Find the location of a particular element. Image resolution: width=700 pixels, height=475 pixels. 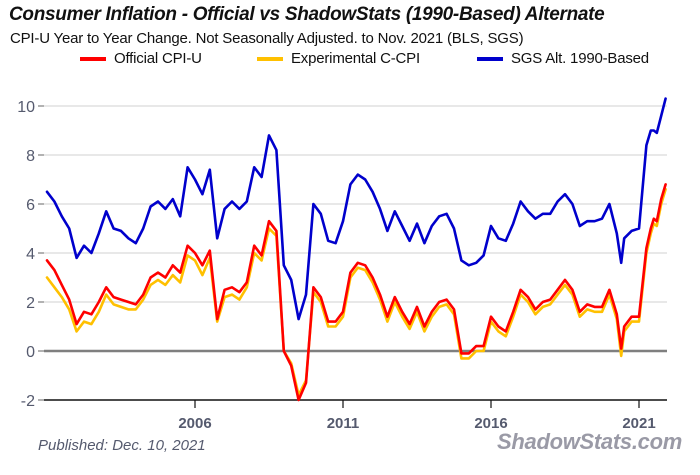

legend-label-official-cpi-u: Official CPI-U is located at coordinates (158, 58).